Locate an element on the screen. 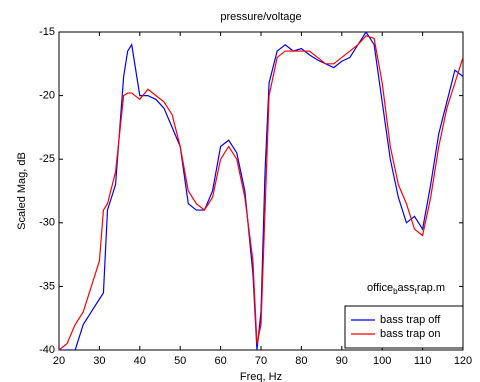 Image resolution: width=480 pixels, height=382 pixels. y-tick-label: -40 is located at coordinates (47, 350).